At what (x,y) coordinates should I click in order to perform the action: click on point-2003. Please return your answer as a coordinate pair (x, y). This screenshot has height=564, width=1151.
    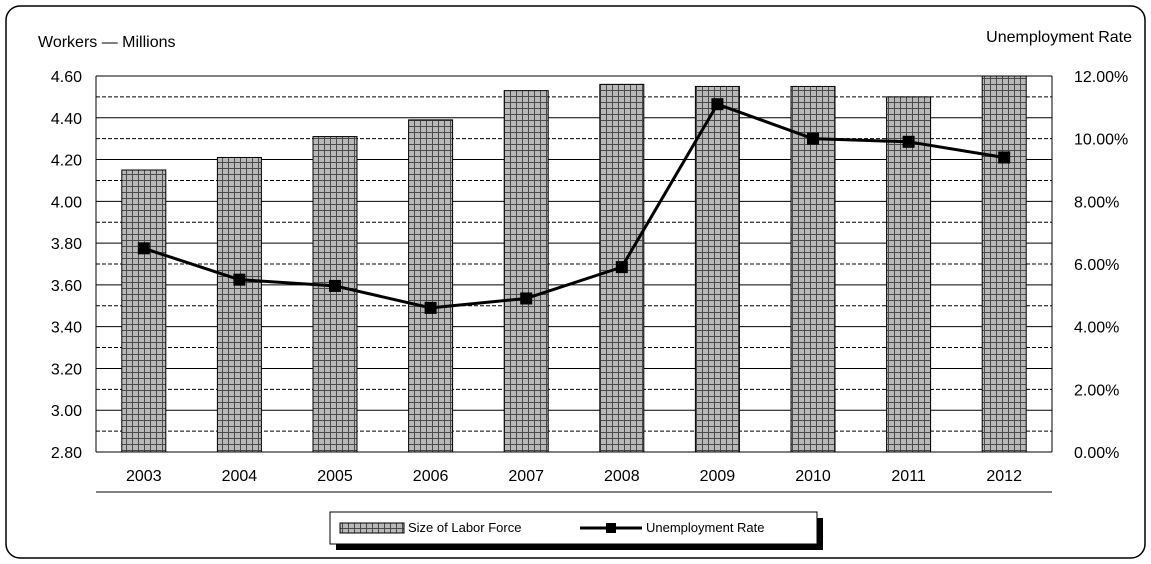
    Looking at the image, I should click on (143, 248).